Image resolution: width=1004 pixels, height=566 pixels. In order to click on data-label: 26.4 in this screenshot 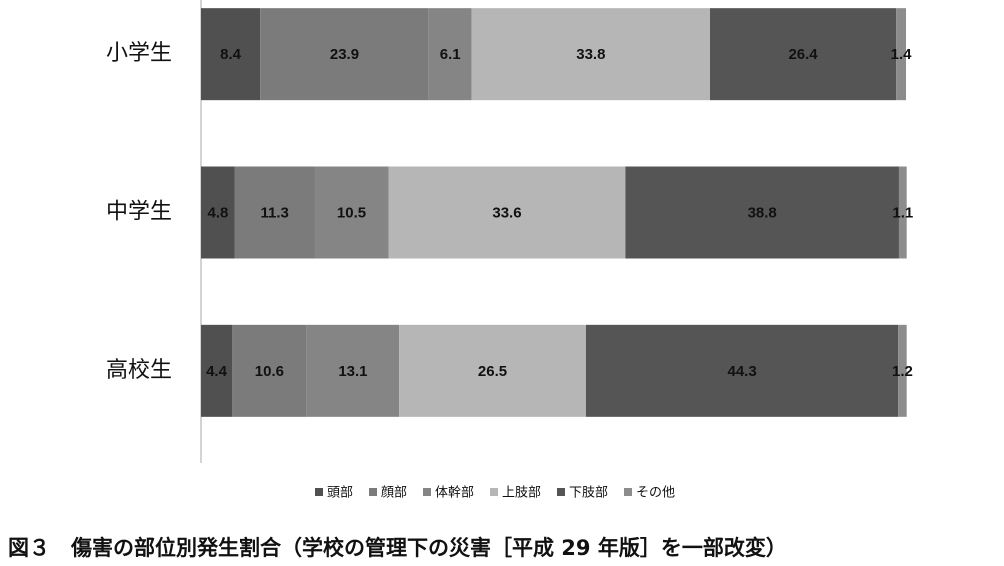, I will do `click(803, 54)`.